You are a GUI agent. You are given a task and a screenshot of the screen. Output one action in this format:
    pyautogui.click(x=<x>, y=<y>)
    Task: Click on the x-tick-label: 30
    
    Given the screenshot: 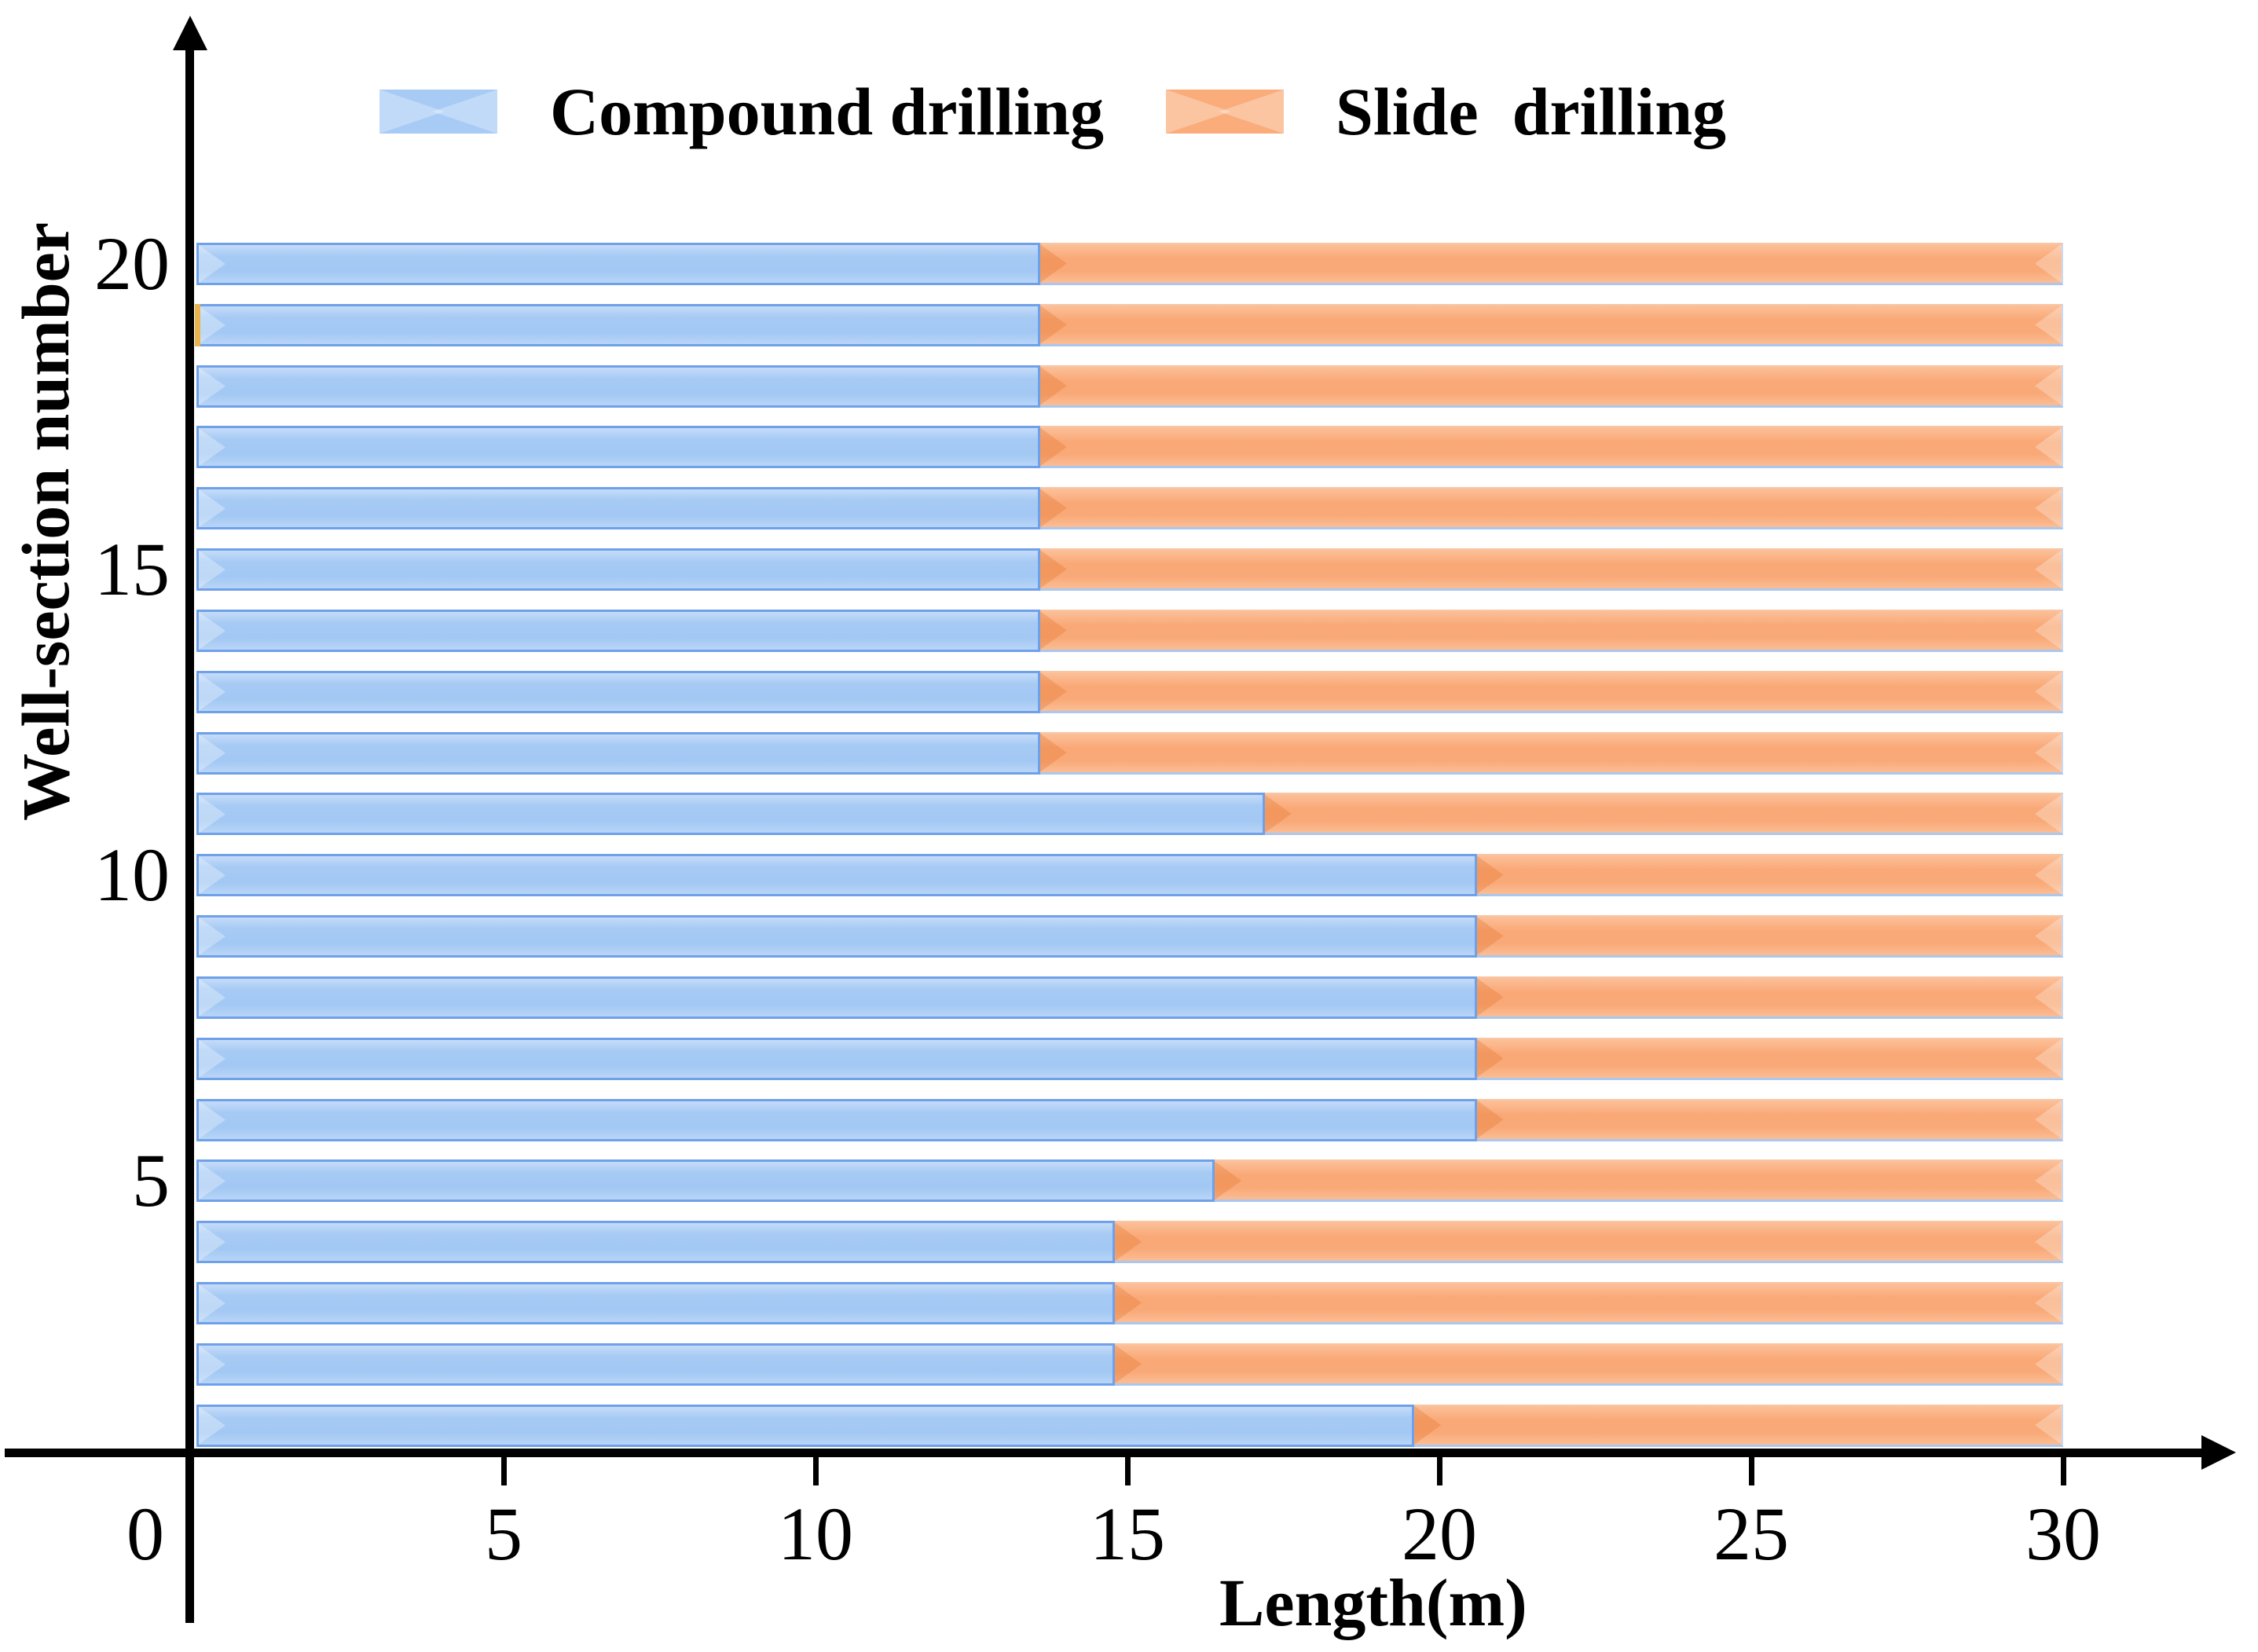 What is the action you would take?
    pyautogui.click(x=2063, y=1534)
    